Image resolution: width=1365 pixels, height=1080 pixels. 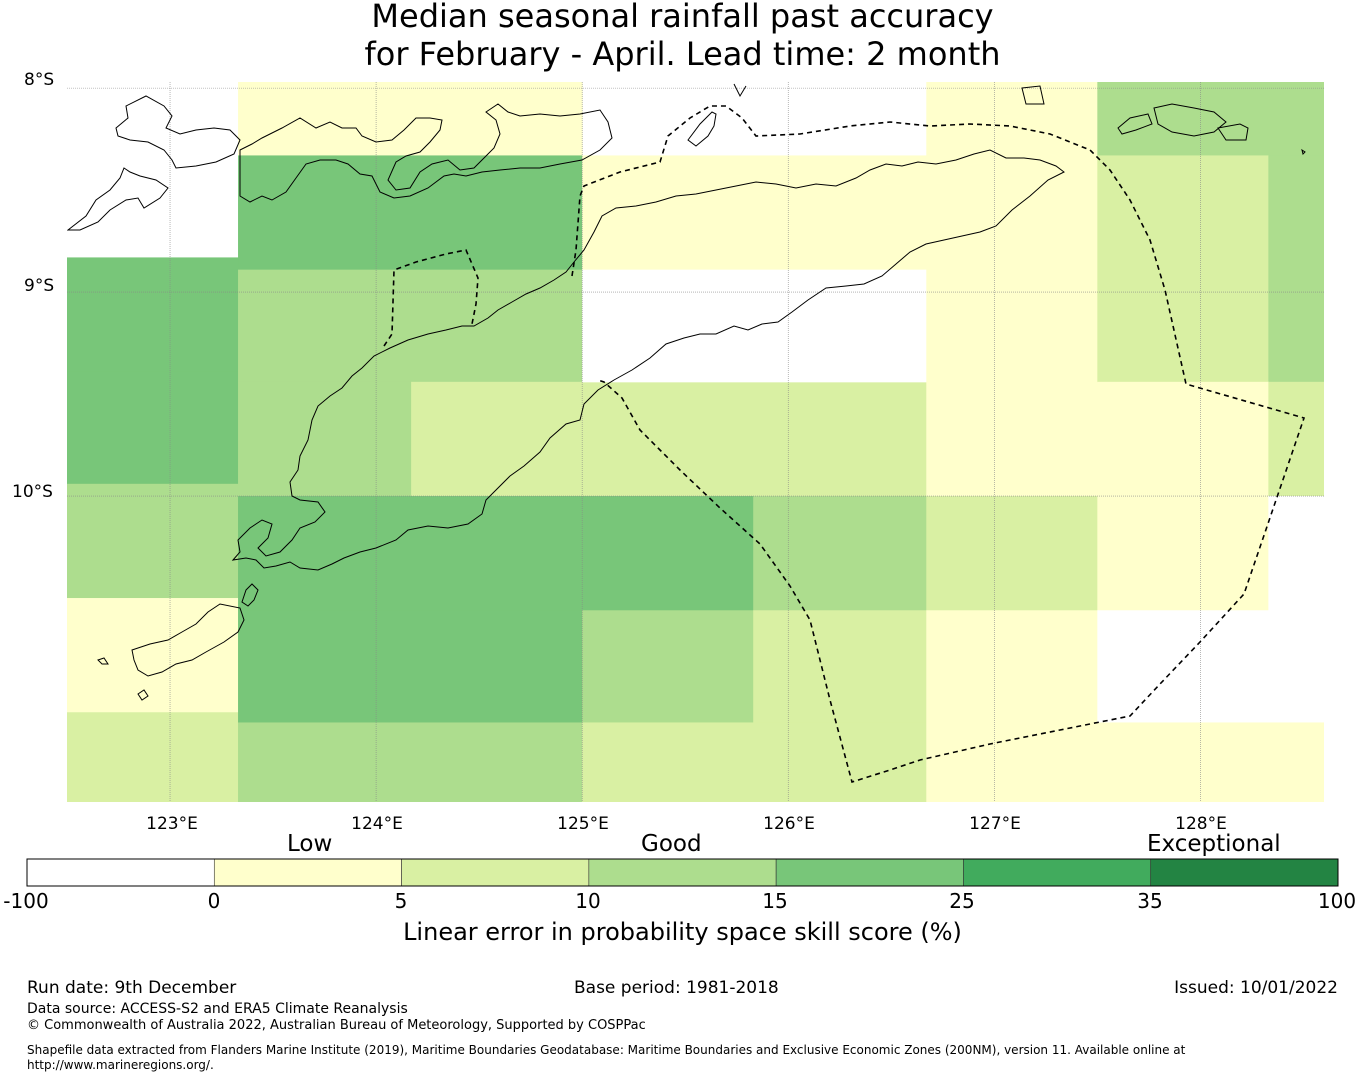 What do you see at coordinates (789, 824) in the screenshot?
I see `lon-label-126e: 126°E` at bounding box center [789, 824].